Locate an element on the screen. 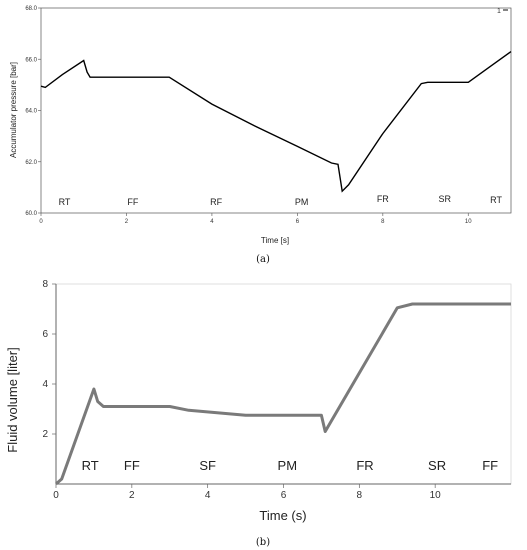  panel-b-xtick-label: 4 is located at coordinates (208, 495).